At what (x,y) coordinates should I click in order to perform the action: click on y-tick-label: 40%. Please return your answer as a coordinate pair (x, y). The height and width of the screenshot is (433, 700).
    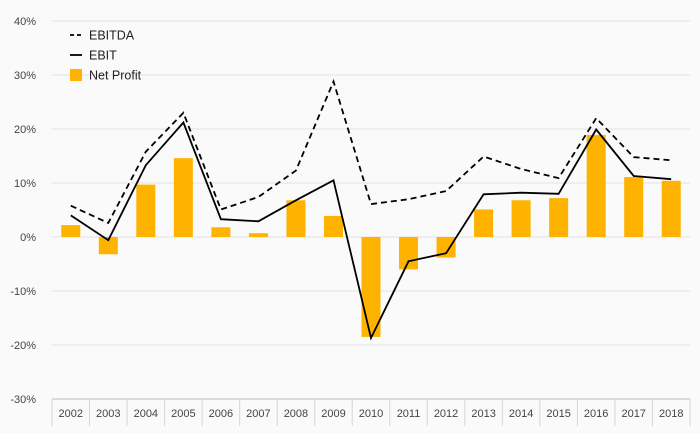
    Looking at the image, I should click on (25, 22).